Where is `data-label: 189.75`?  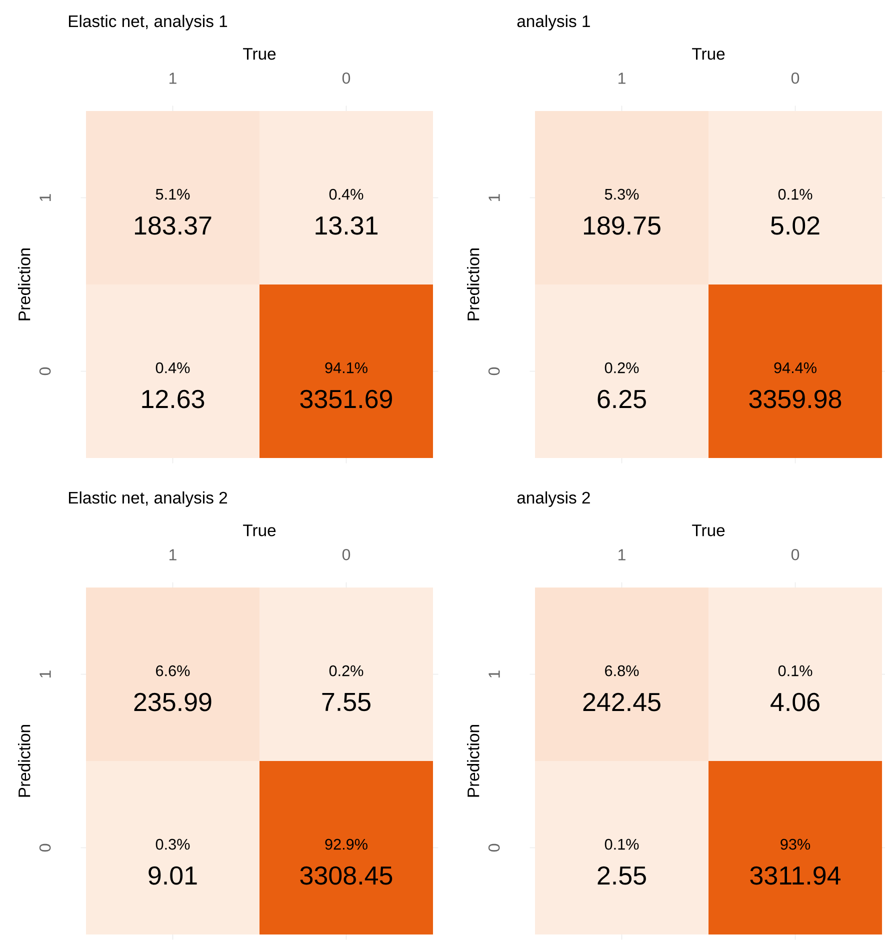 data-label: 189.75 is located at coordinates (622, 225).